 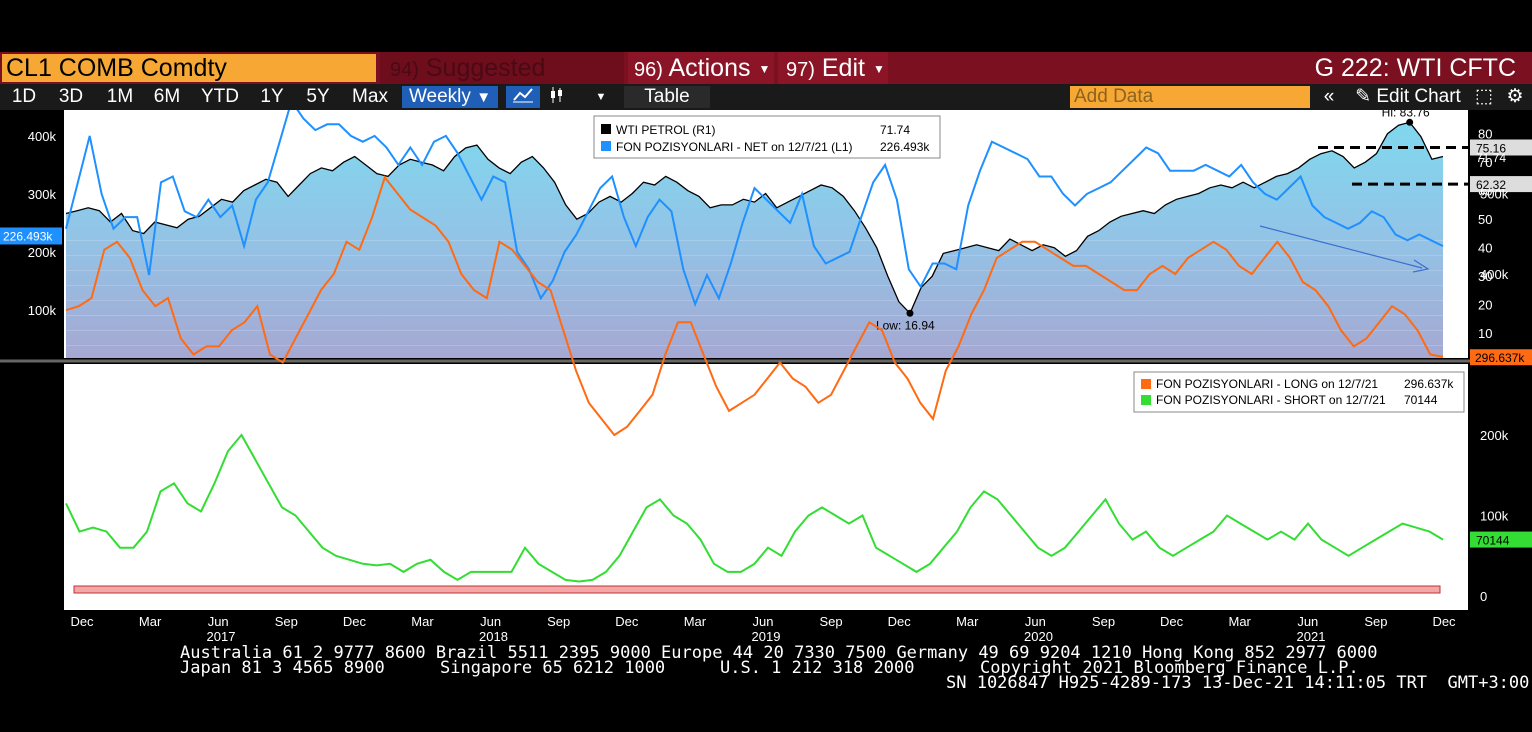 I want to click on actions-num: 96), so click(x=648, y=70).